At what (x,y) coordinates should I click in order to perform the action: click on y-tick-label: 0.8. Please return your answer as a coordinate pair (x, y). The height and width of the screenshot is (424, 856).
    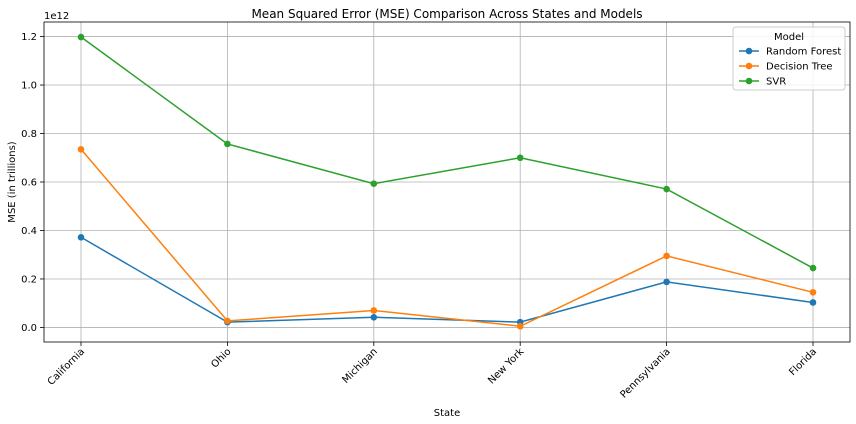
    Looking at the image, I should click on (29, 134).